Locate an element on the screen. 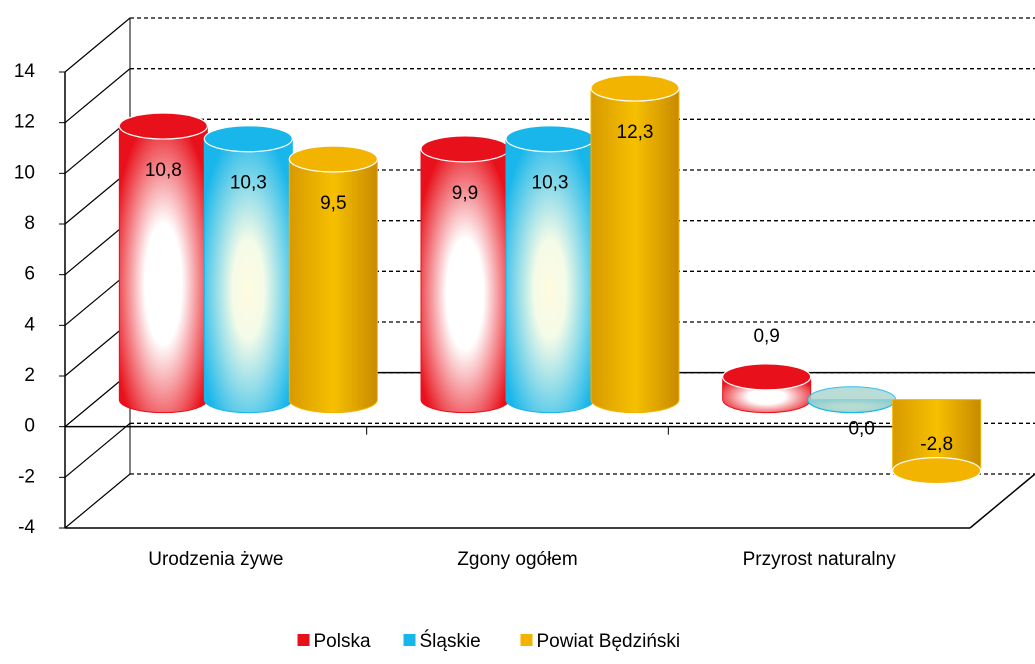 The image size is (1035, 664). y-tick-label: 0 is located at coordinates (29, 426).